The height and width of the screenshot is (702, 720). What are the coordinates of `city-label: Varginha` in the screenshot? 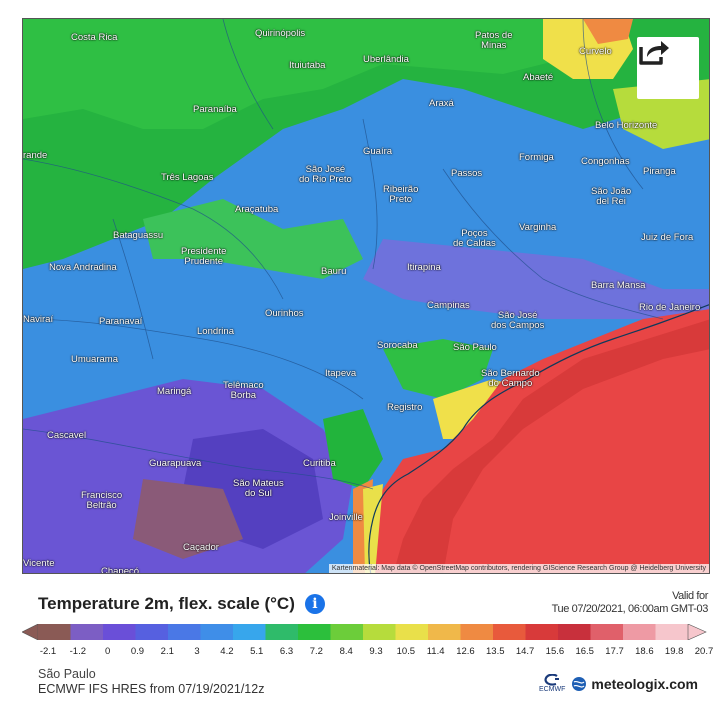 It's located at (538, 227).